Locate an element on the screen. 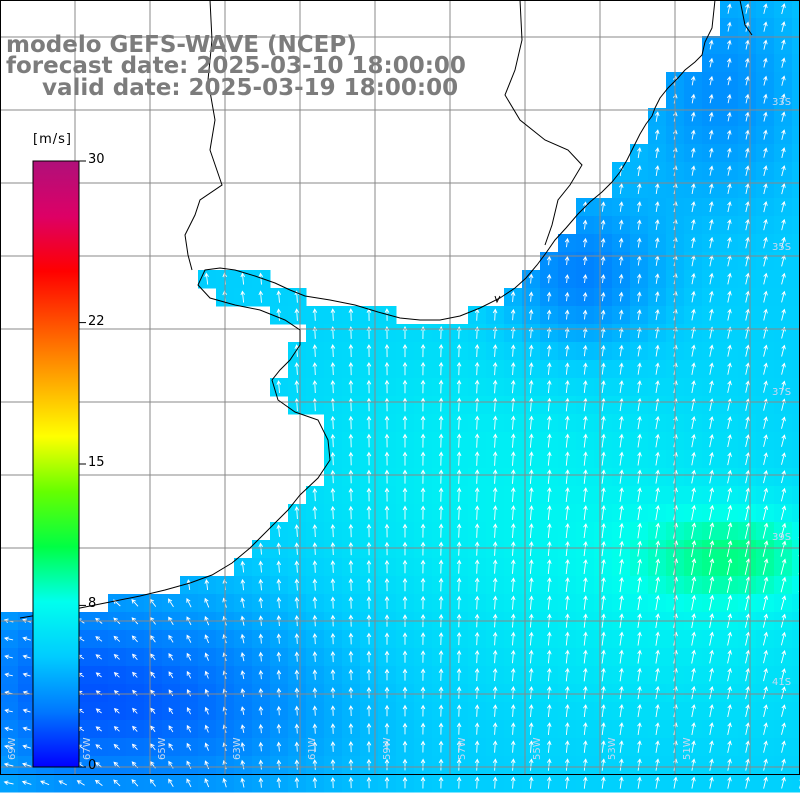  latitude-label: 39S is located at coordinates (781, 537).